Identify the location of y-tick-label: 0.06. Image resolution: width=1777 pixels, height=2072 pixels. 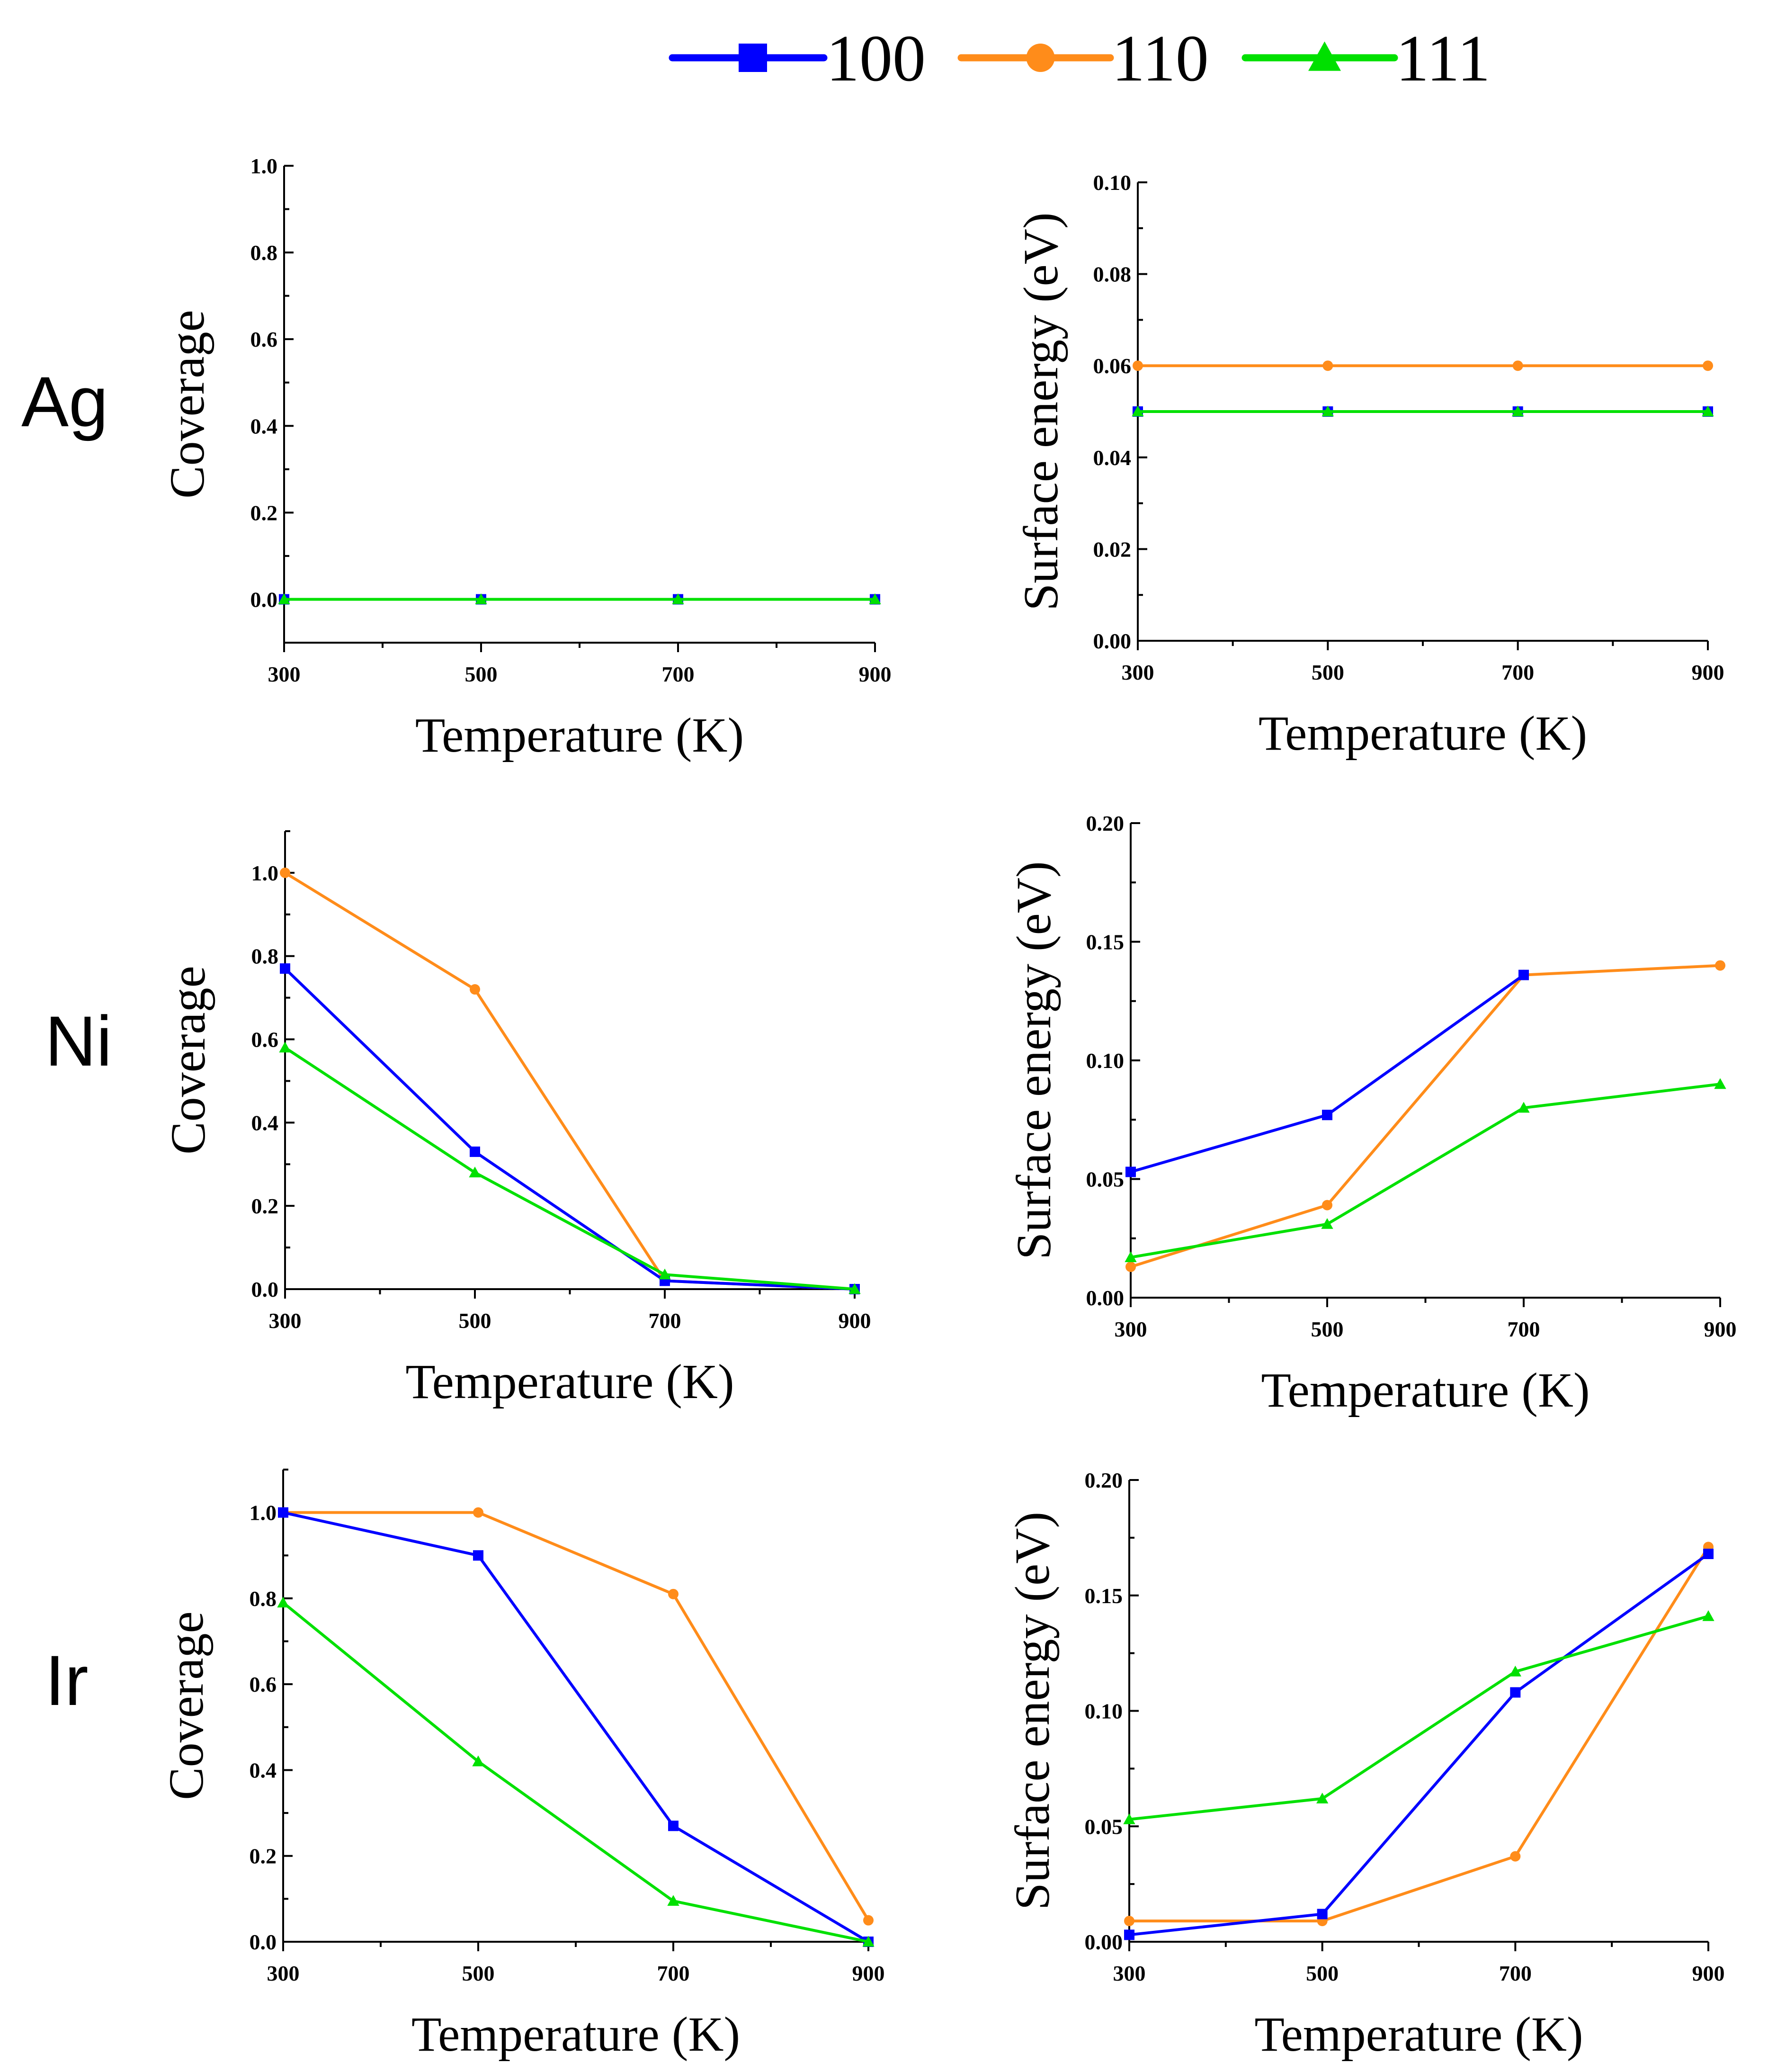
(1112, 366).